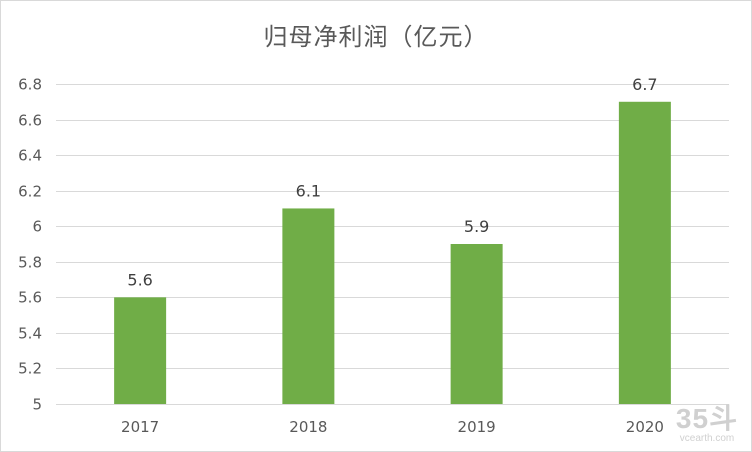 The height and width of the screenshot is (452, 752). I want to click on y-tick-label: 5.6, so click(30, 298).